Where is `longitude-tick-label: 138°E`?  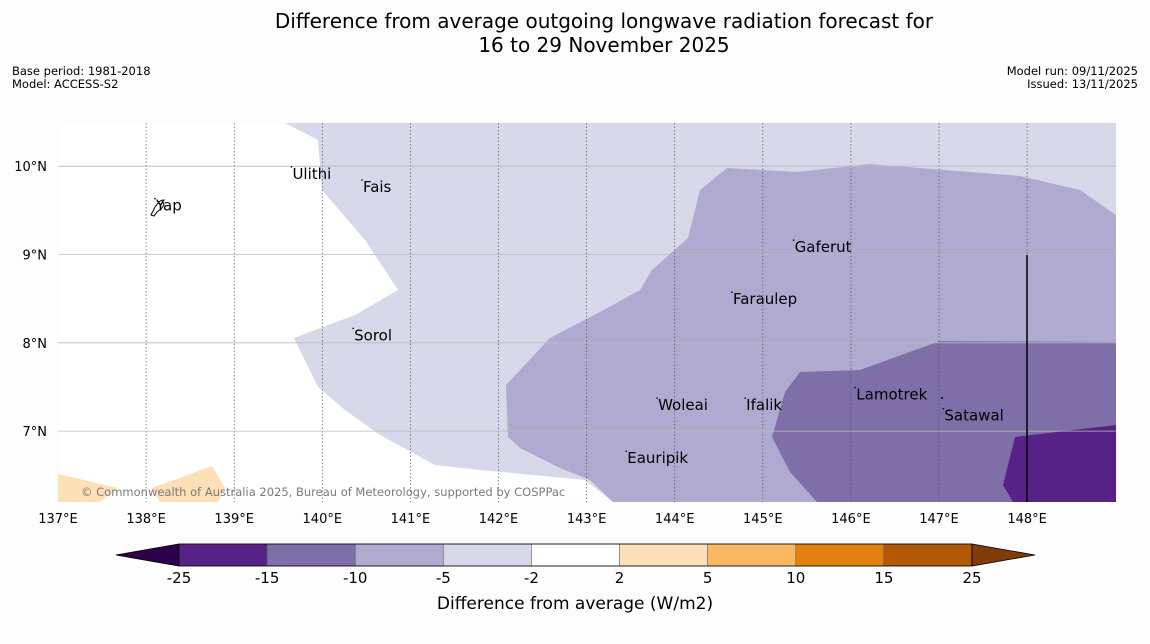 longitude-tick-label: 138°E is located at coordinates (146, 519).